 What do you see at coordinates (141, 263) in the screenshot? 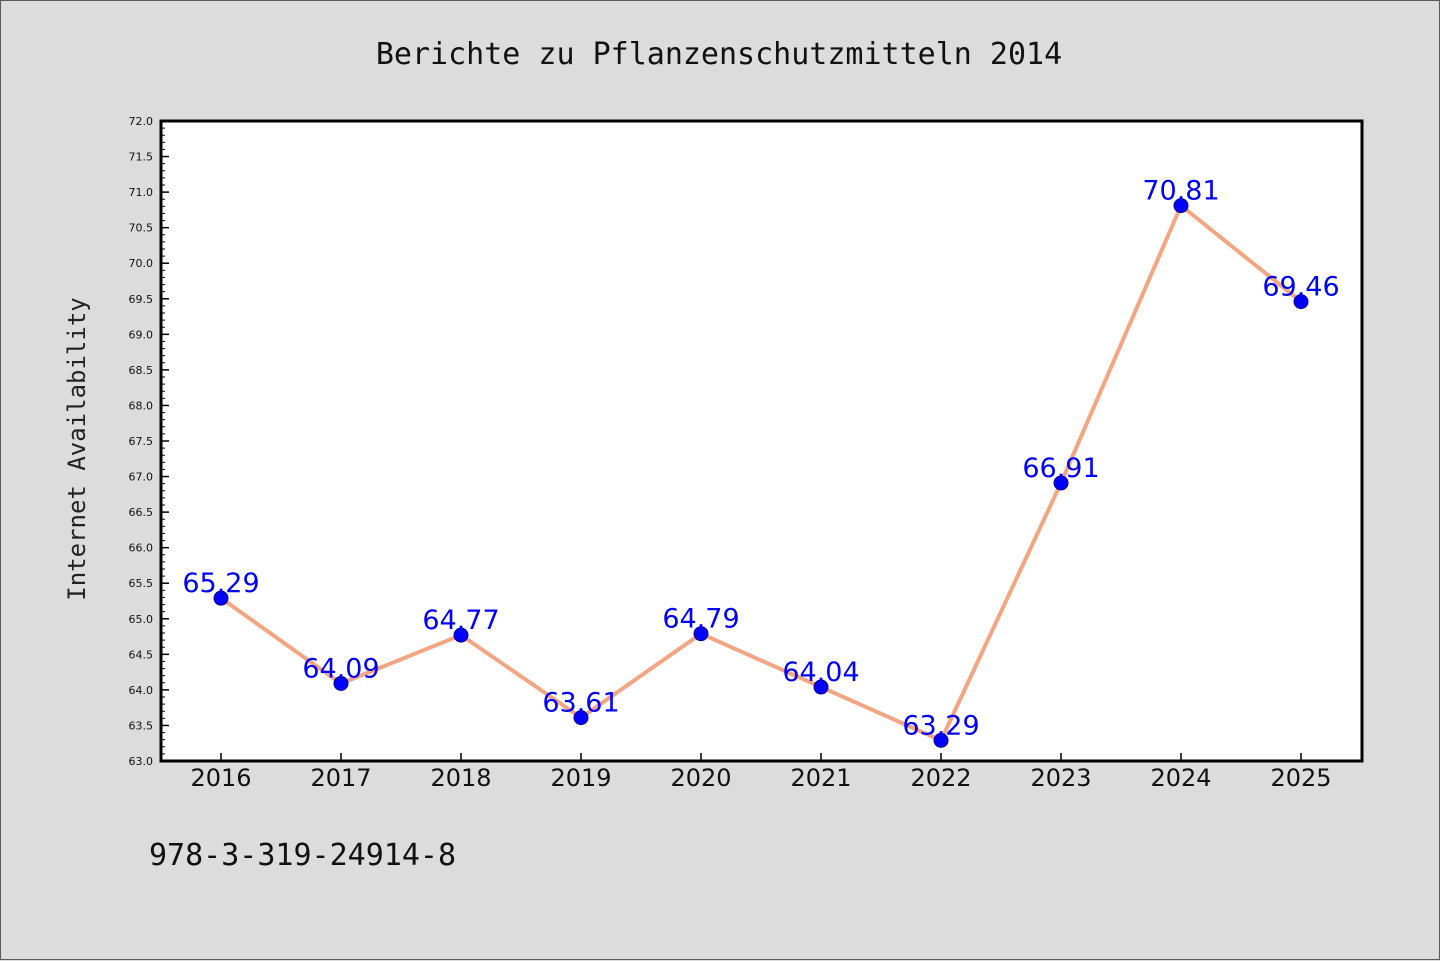
I see `y-tick-label: 70.0` at bounding box center [141, 263].